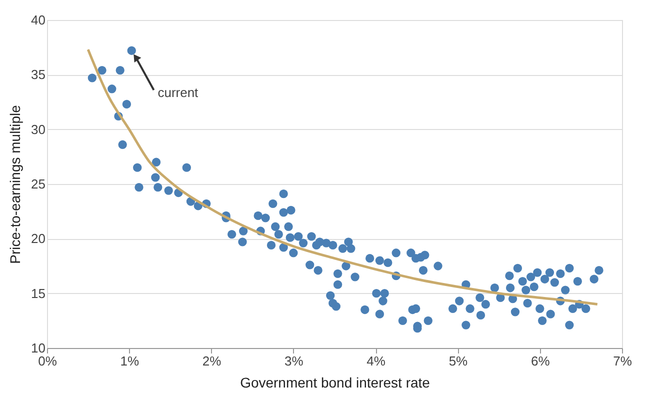 Image resolution: width=668 pixels, height=414 pixels. Describe the element at coordinates (458, 361) in the screenshot. I see `x-tick-label: 5%` at that location.